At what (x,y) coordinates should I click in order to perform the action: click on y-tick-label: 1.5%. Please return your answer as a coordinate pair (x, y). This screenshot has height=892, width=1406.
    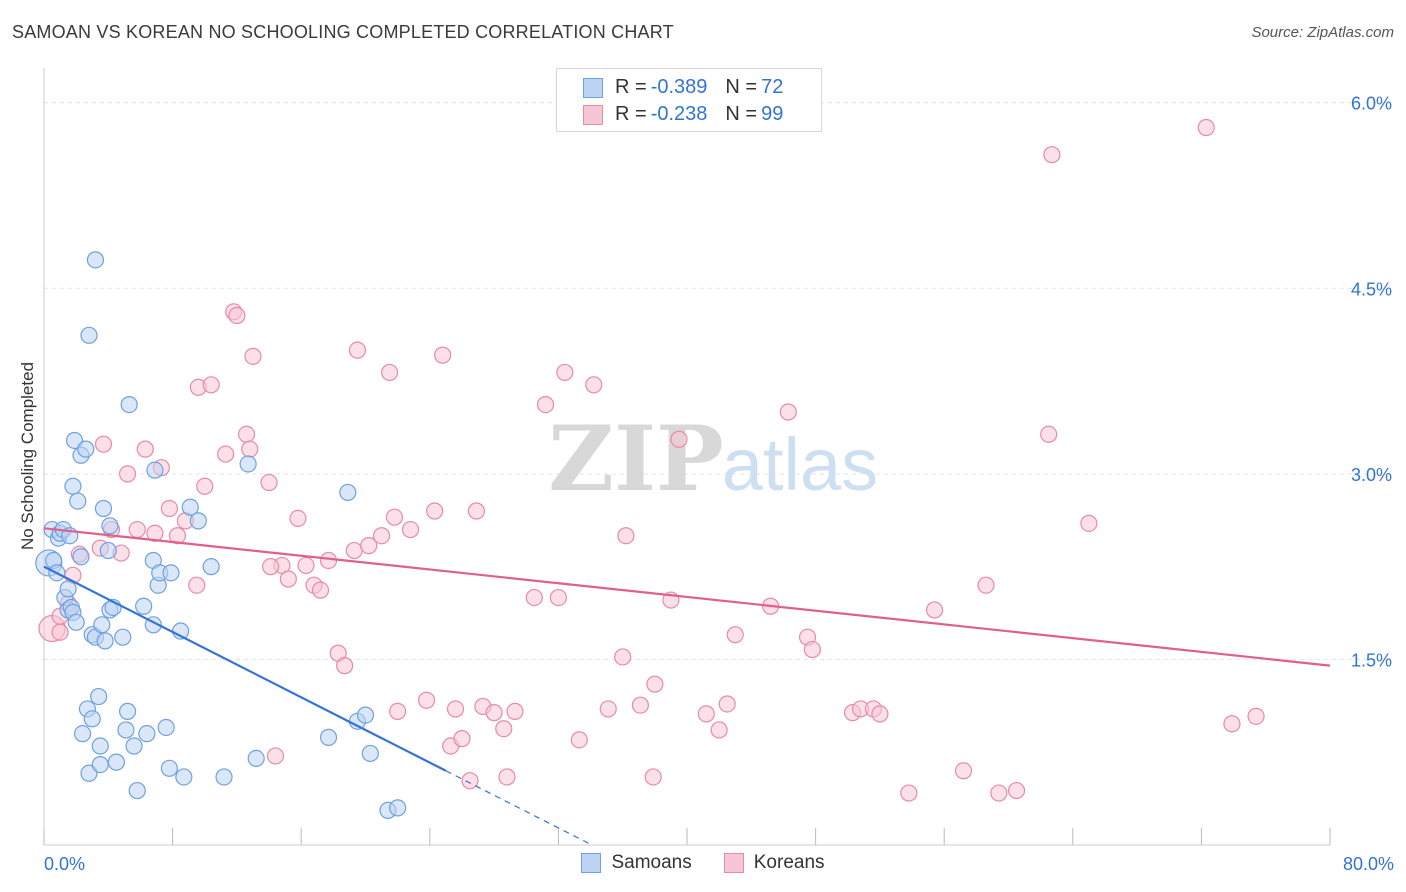
    Looking at the image, I should click on (1371, 660).